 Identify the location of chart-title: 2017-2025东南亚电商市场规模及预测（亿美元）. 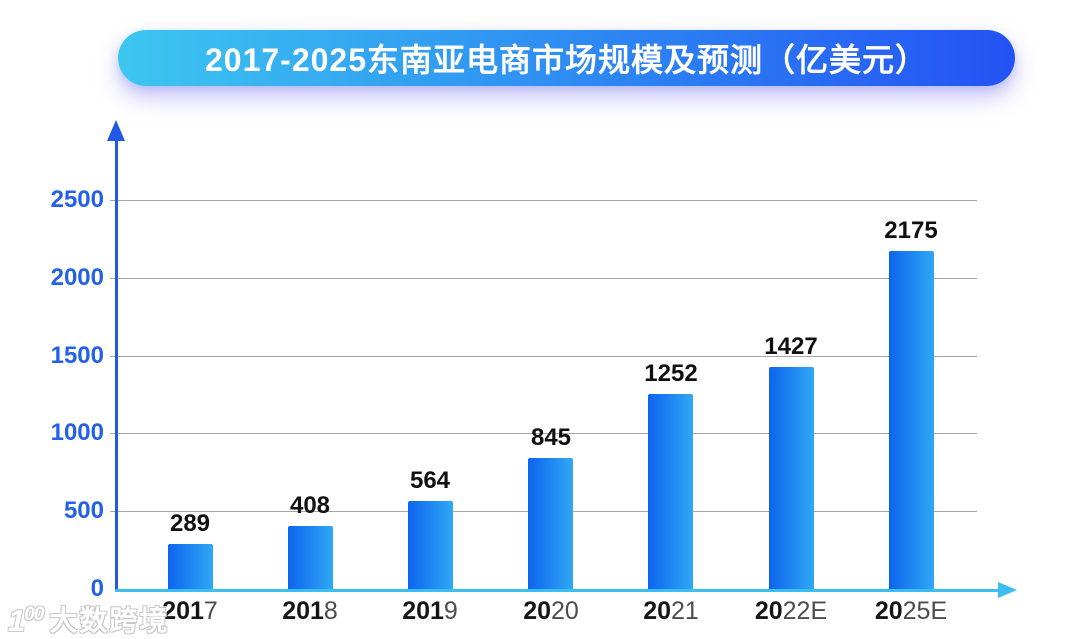
(566, 60).